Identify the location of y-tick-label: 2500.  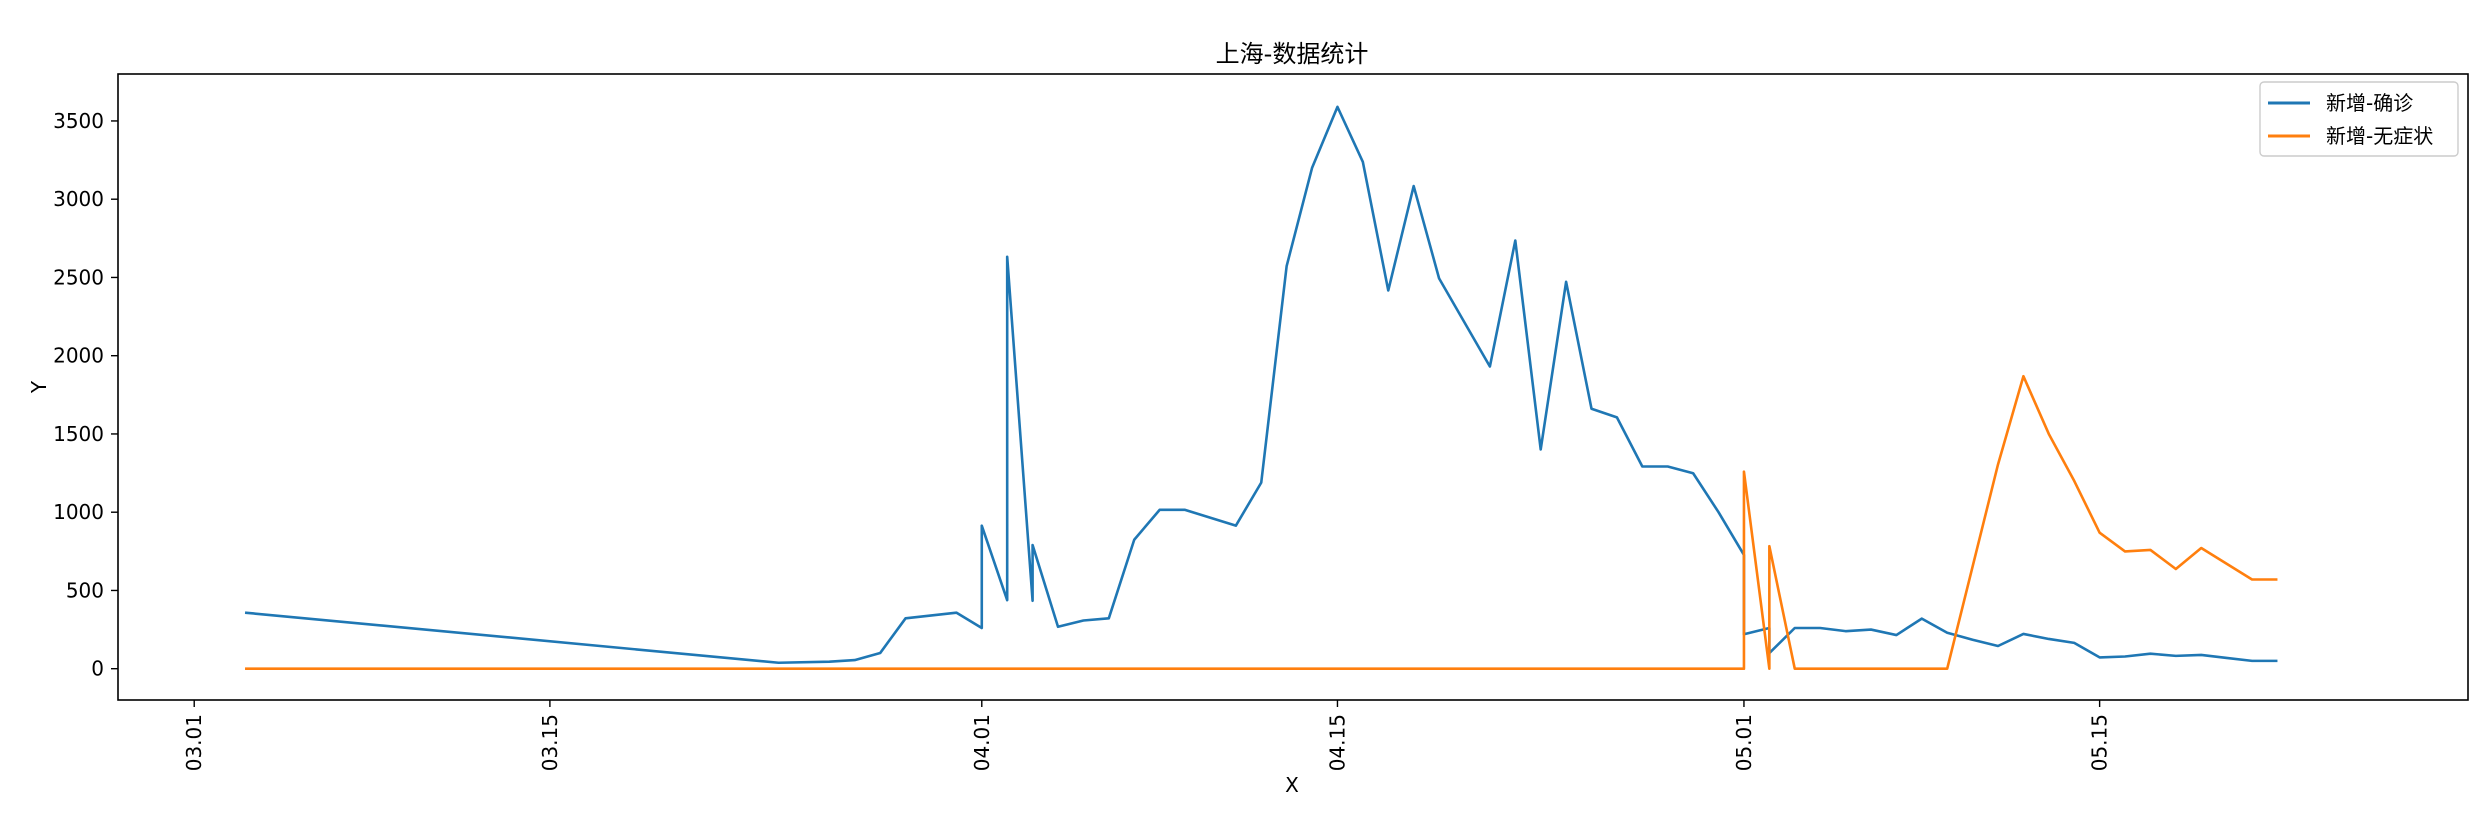
(78, 277).